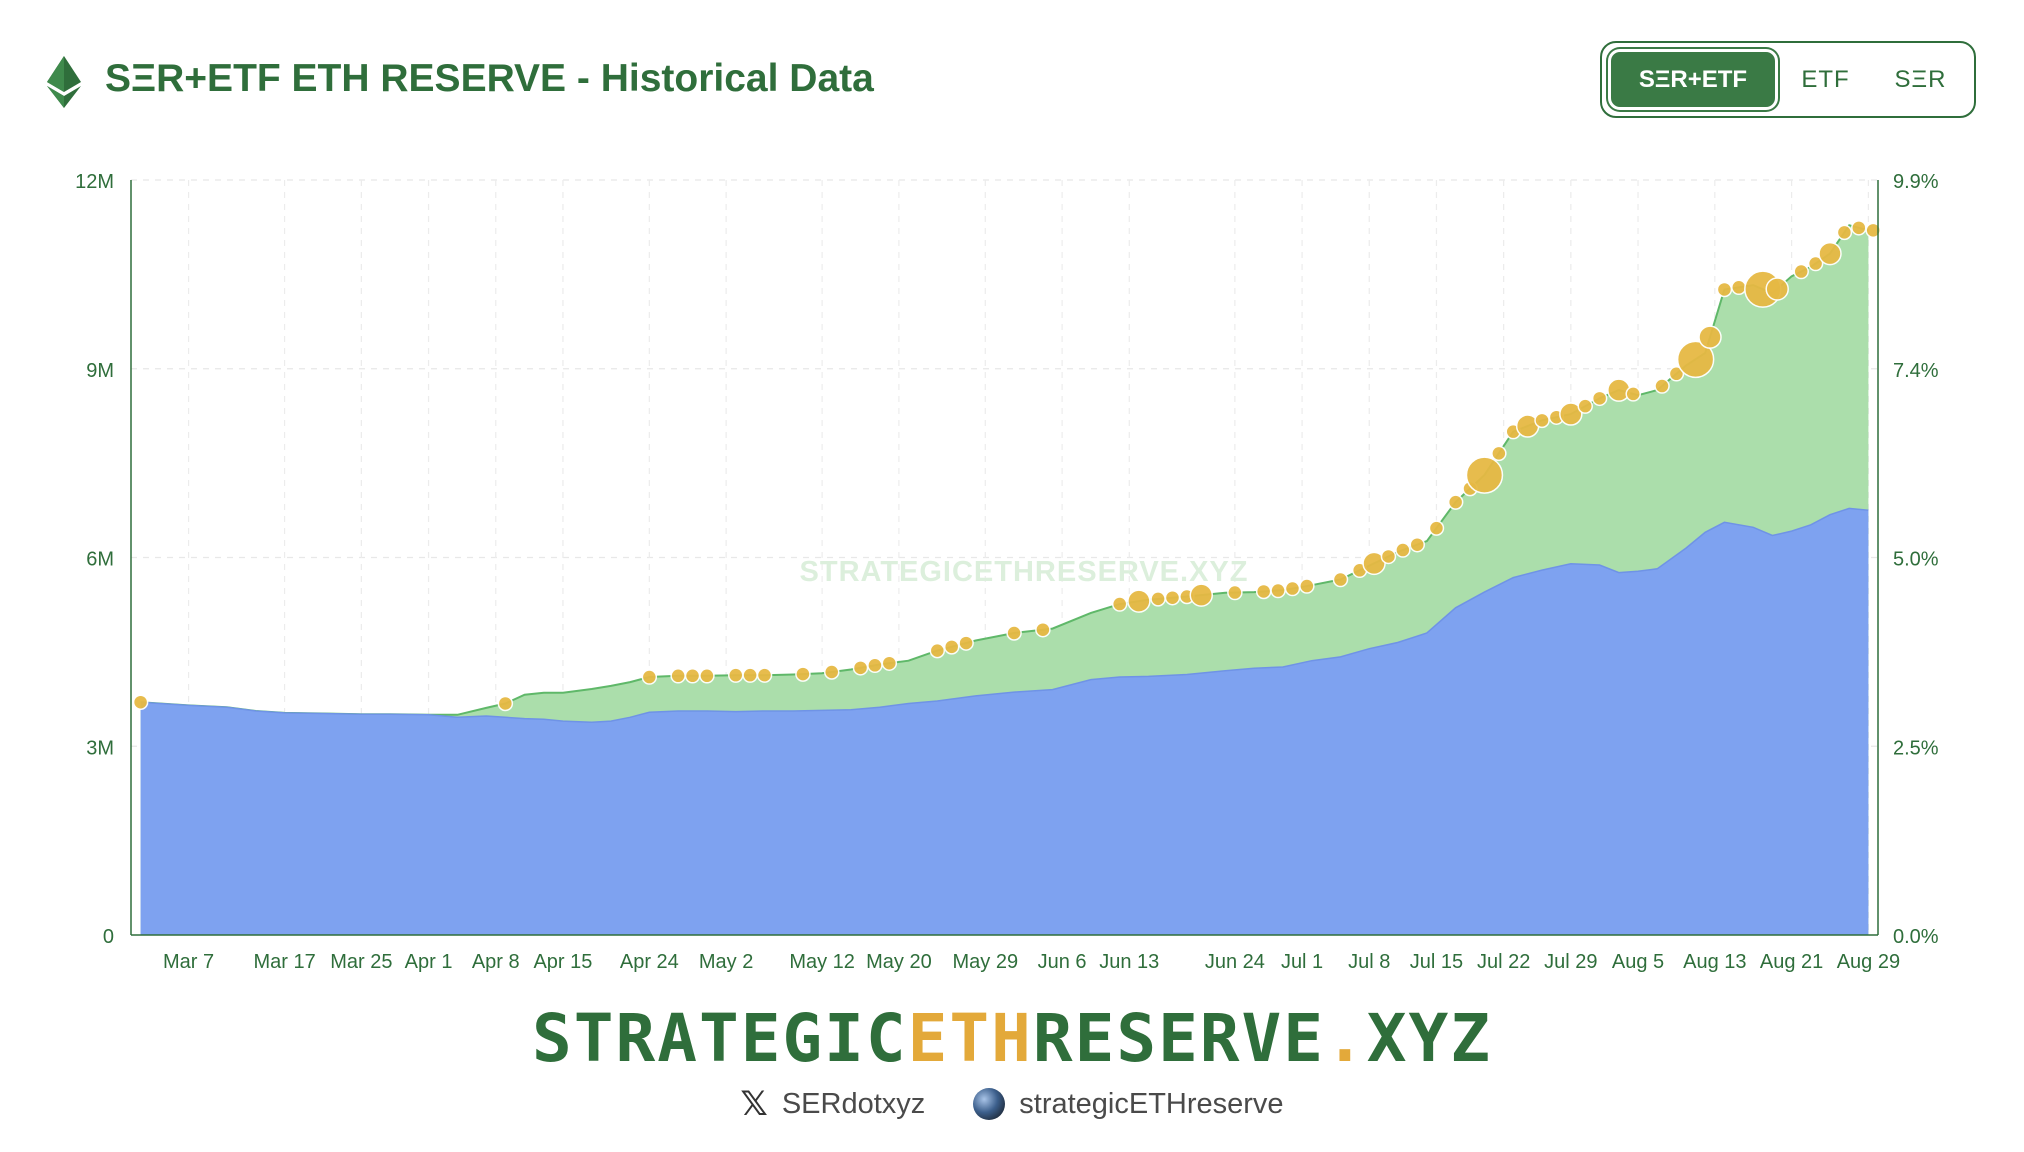  Describe the element at coordinates (1369, 962) in the screenshot. I see `x-tick-label: Jul 8` at that location.